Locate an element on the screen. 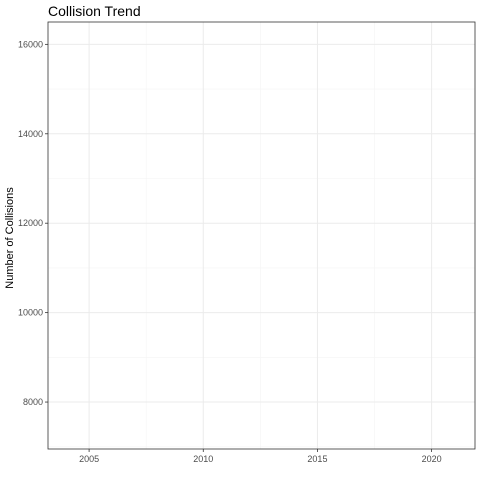 Image resolution: width=480 pixels, height=480 pixels. x-axis: 2005 2010 2015 2020 is located at coordinates (260, 456).